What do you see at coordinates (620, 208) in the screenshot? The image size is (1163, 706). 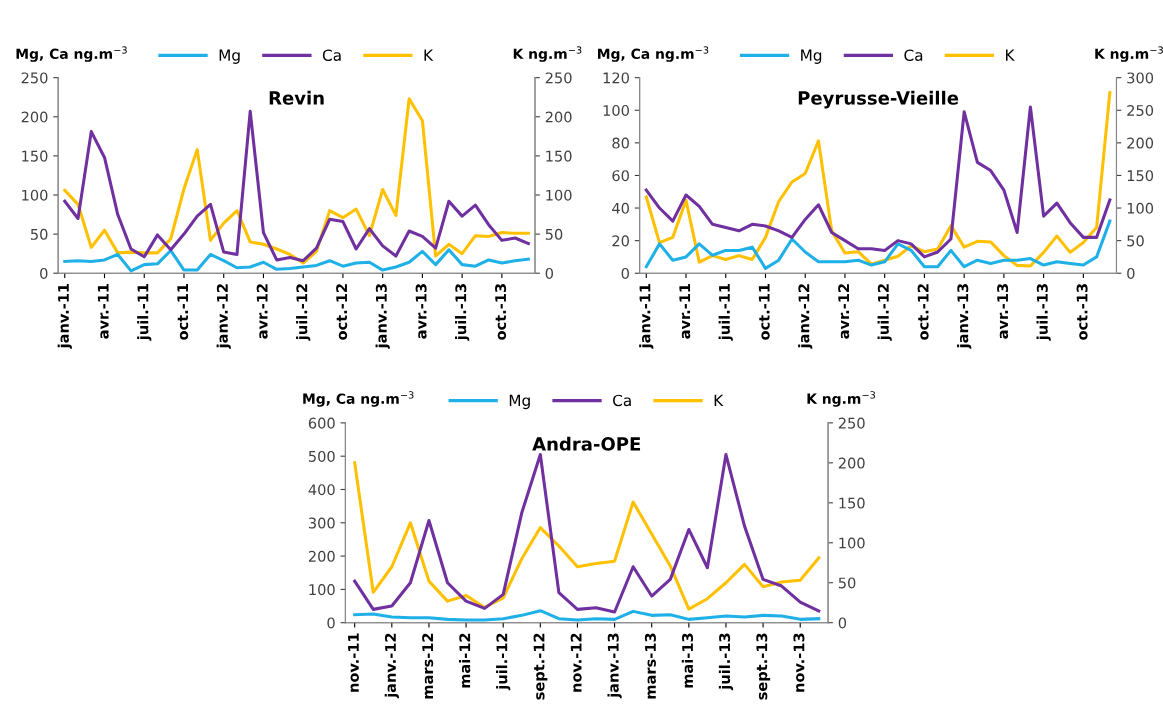 I see `y-tick-label: 40` at bounding box center [620, 208].